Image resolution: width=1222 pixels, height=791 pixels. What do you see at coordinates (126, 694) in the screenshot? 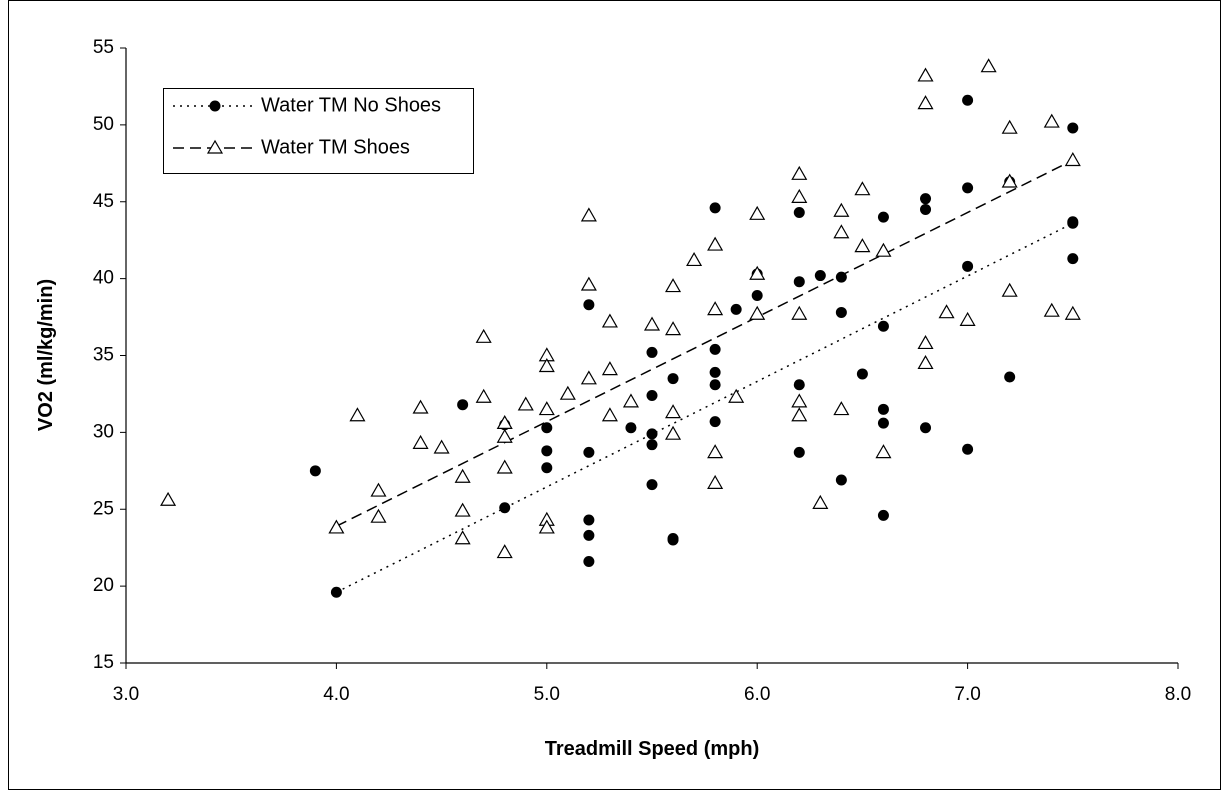
I see `x-tick-label: 3.0` at bounding box center [126, 694].